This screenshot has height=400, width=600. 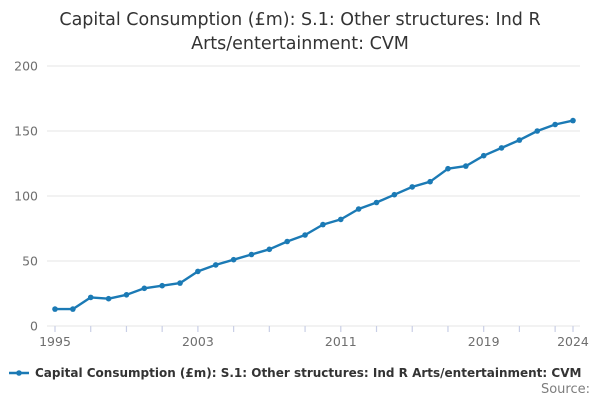 What do you see at coordinates (26, 196) in the screenshot?
I see `y-axis-label: 100` at bounding box center [26, 196].